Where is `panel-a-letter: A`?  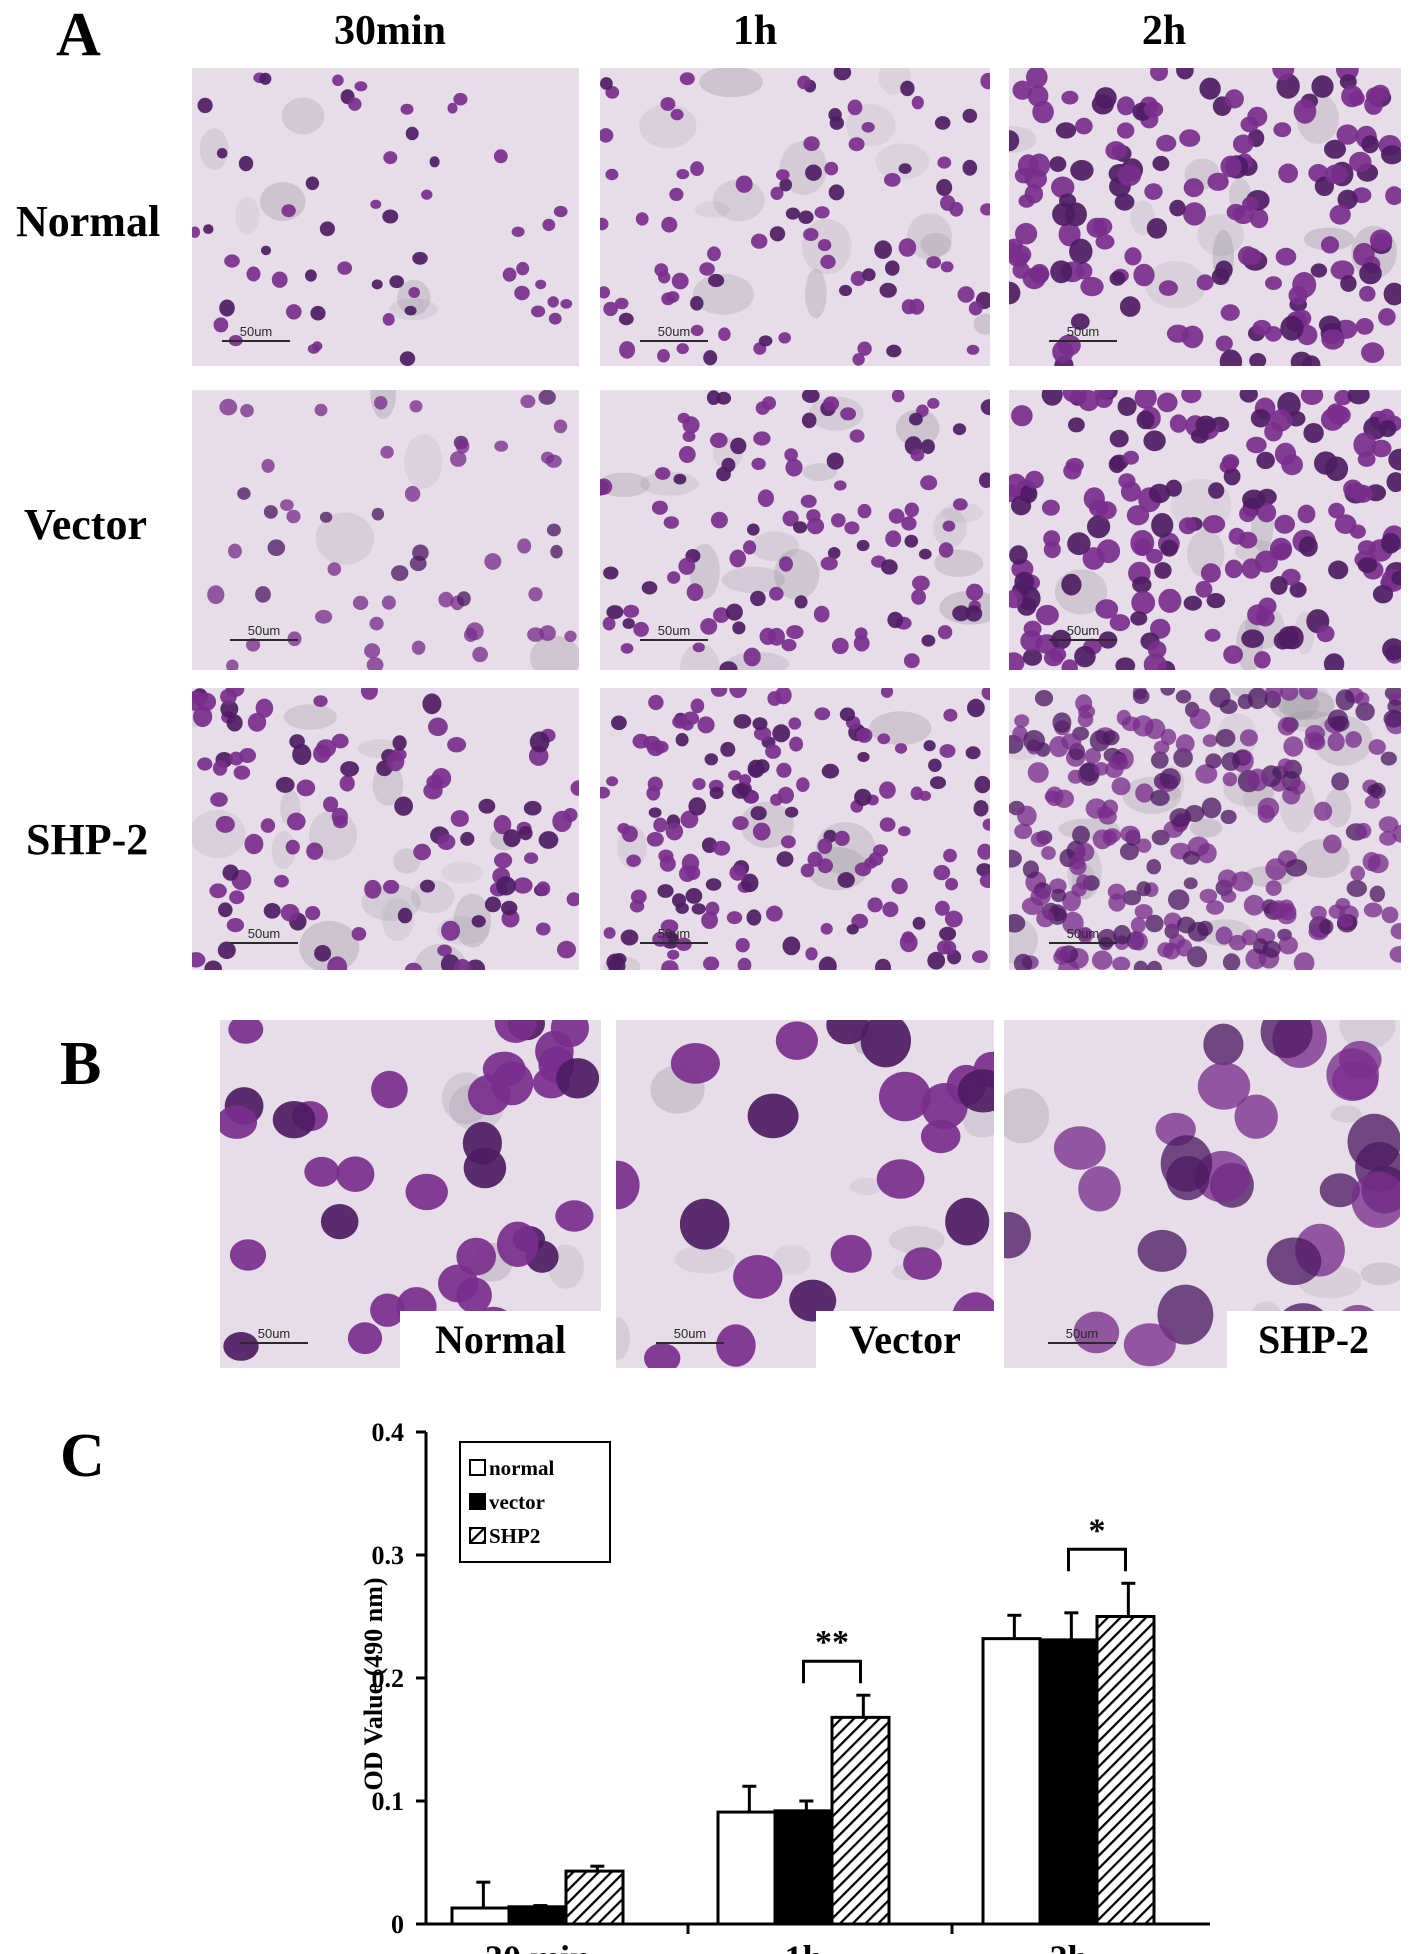 panel-a-letter: A is located at coordinates (78, 35).